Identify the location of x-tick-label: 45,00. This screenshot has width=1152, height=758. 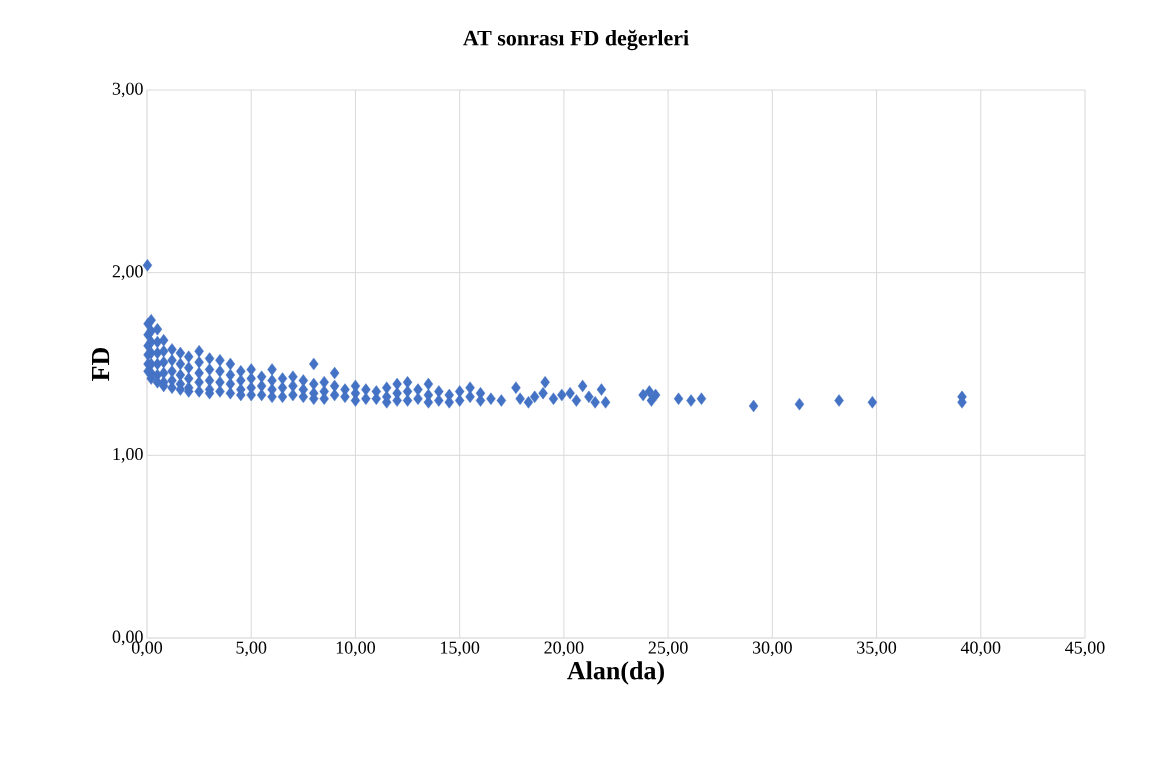
(1085, 649).